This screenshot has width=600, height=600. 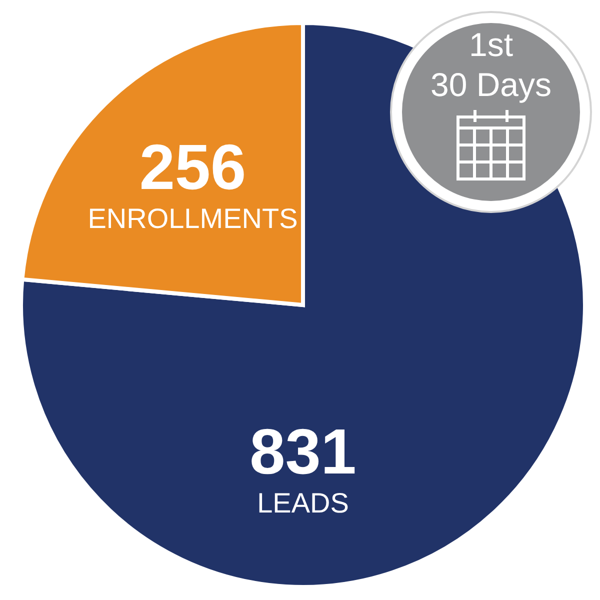 I want to click on text: 1st 30 Days, so click(x=491, y=65).